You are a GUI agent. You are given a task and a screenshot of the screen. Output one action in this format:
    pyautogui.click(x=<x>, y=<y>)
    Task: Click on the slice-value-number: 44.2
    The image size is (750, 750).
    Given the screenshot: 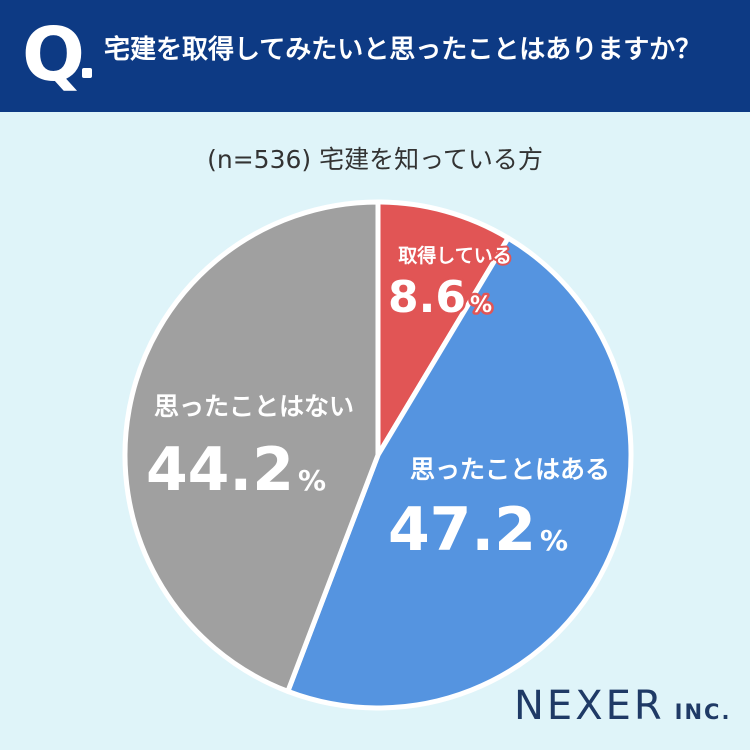 What is the action you would take?
    pyautogui.click(x=220, y=470)
    